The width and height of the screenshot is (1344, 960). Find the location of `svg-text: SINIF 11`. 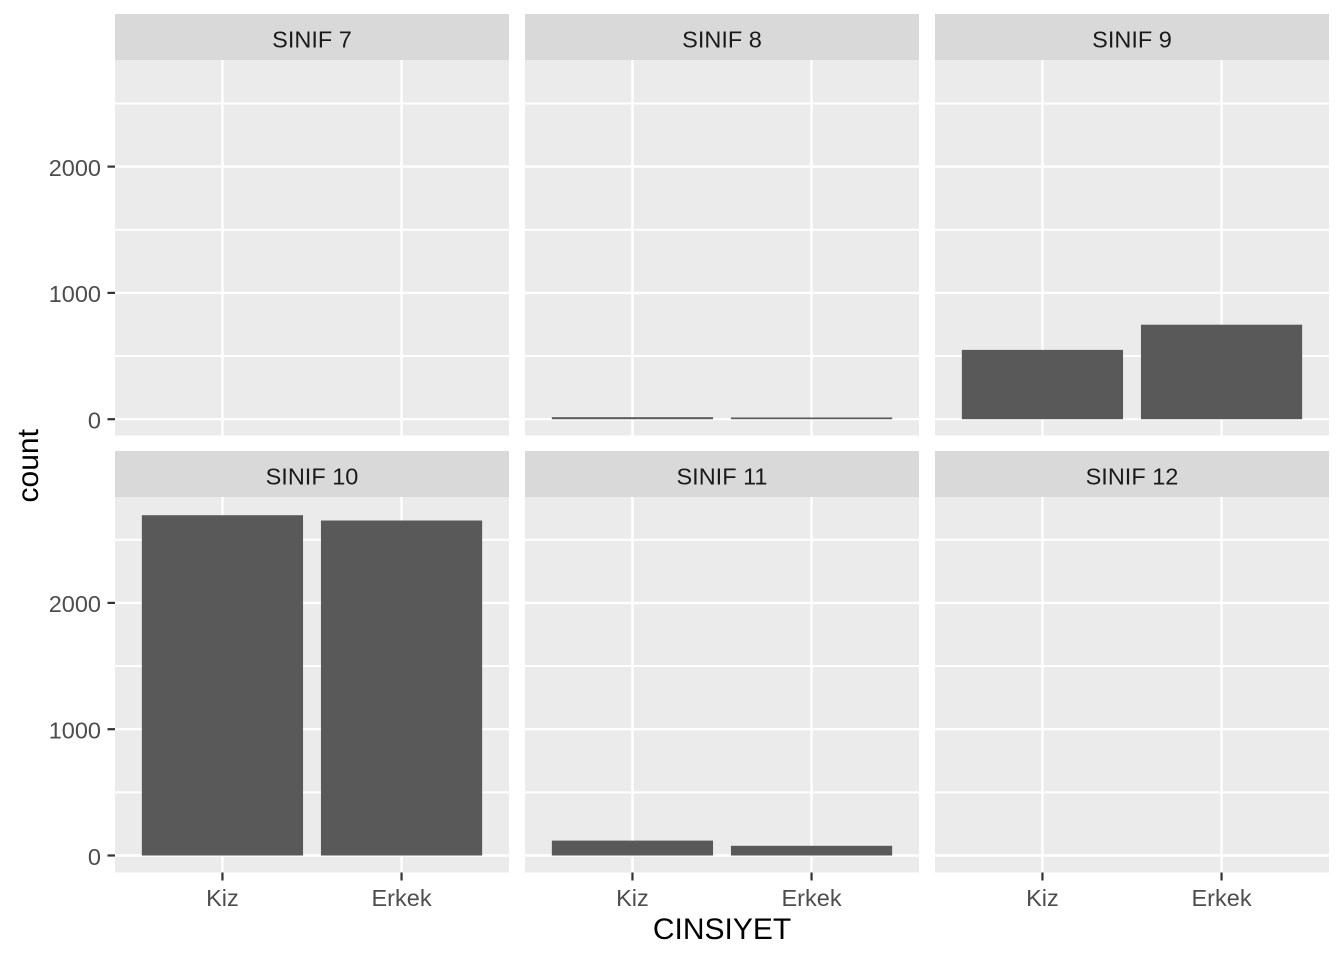

svg-text: SINIF 11 is located at coordinates (722, 477).